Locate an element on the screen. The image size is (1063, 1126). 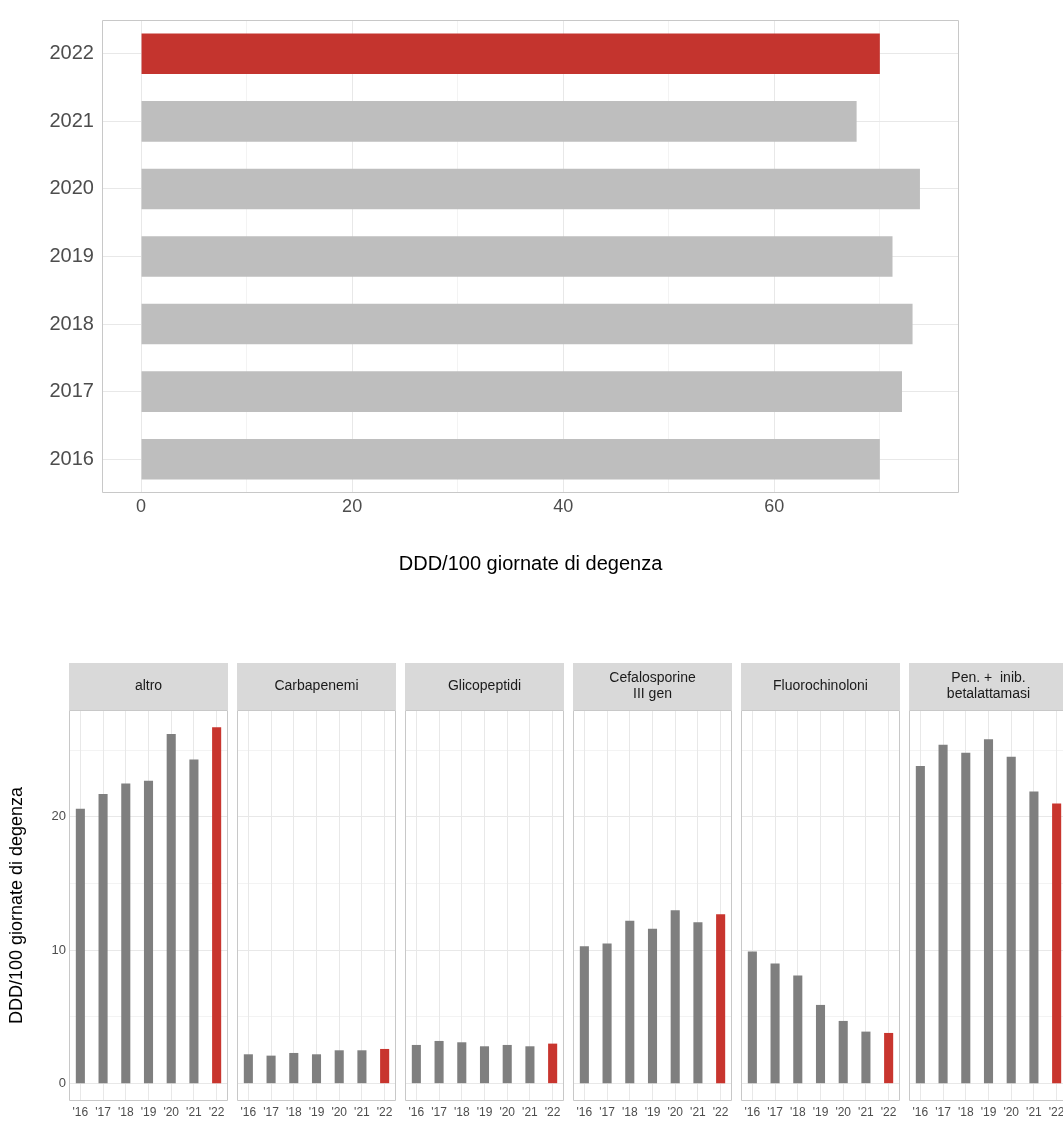
chart-title: Glicopeptidi is located at coordinates (484, 685).